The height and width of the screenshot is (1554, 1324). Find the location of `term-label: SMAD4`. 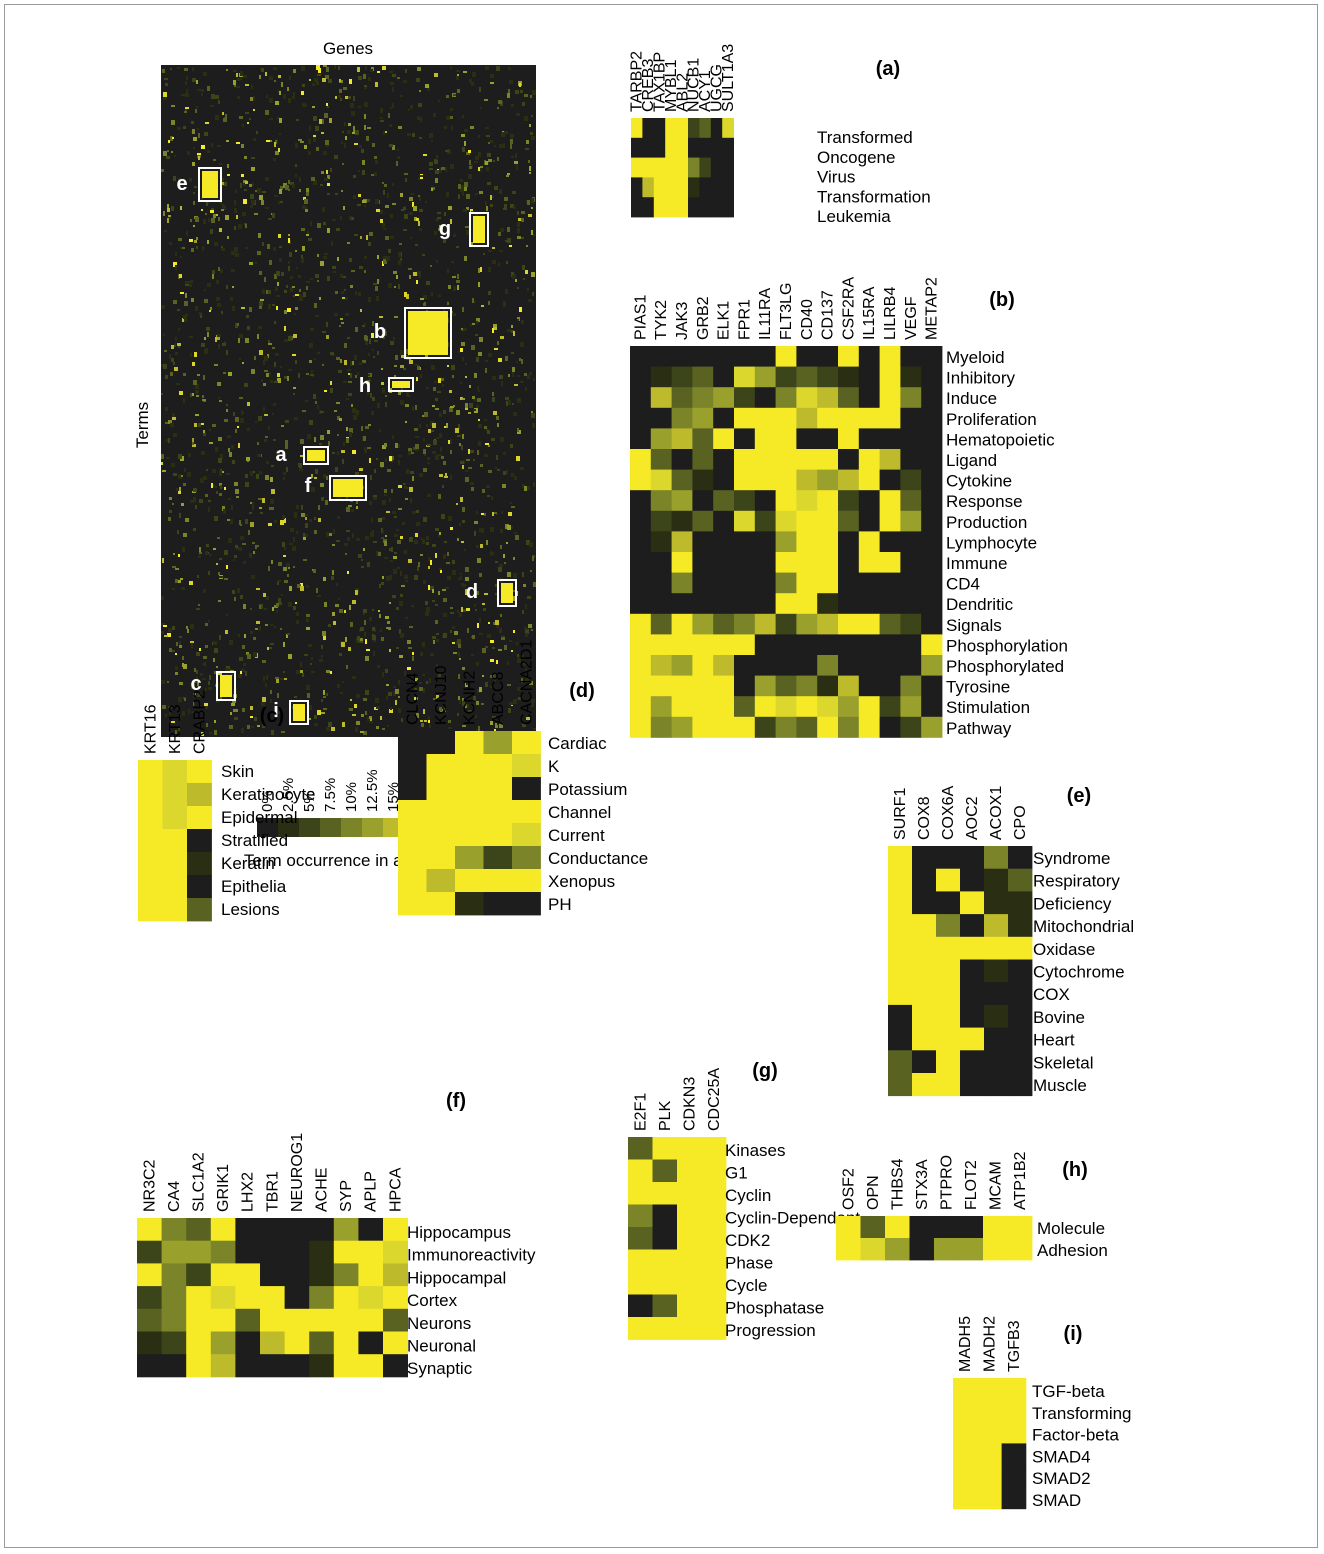

term-label: SMAD4 is located at coordinates (1061, 1456).